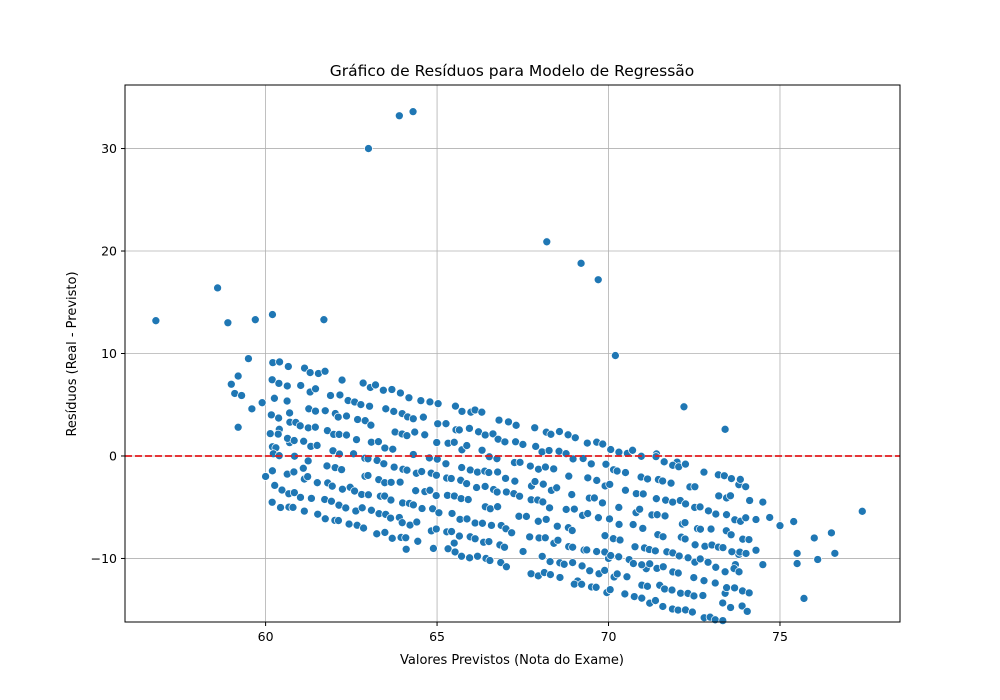  I want to click on x-axis-label: Valores Previstos (Nota do Exame), so click(512, 660).